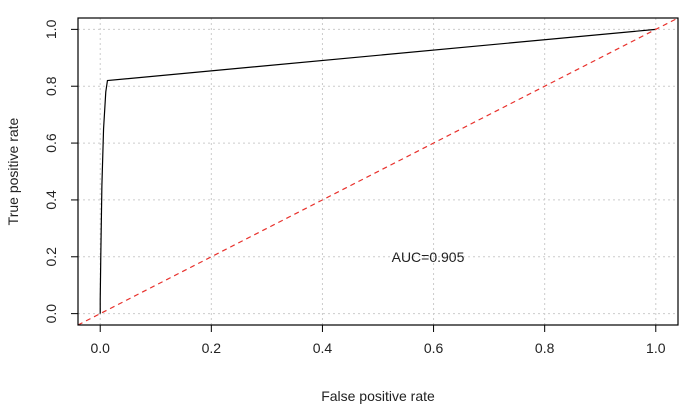  I want to click on annotation-layer: AUC=0.905, so click(428, 257).